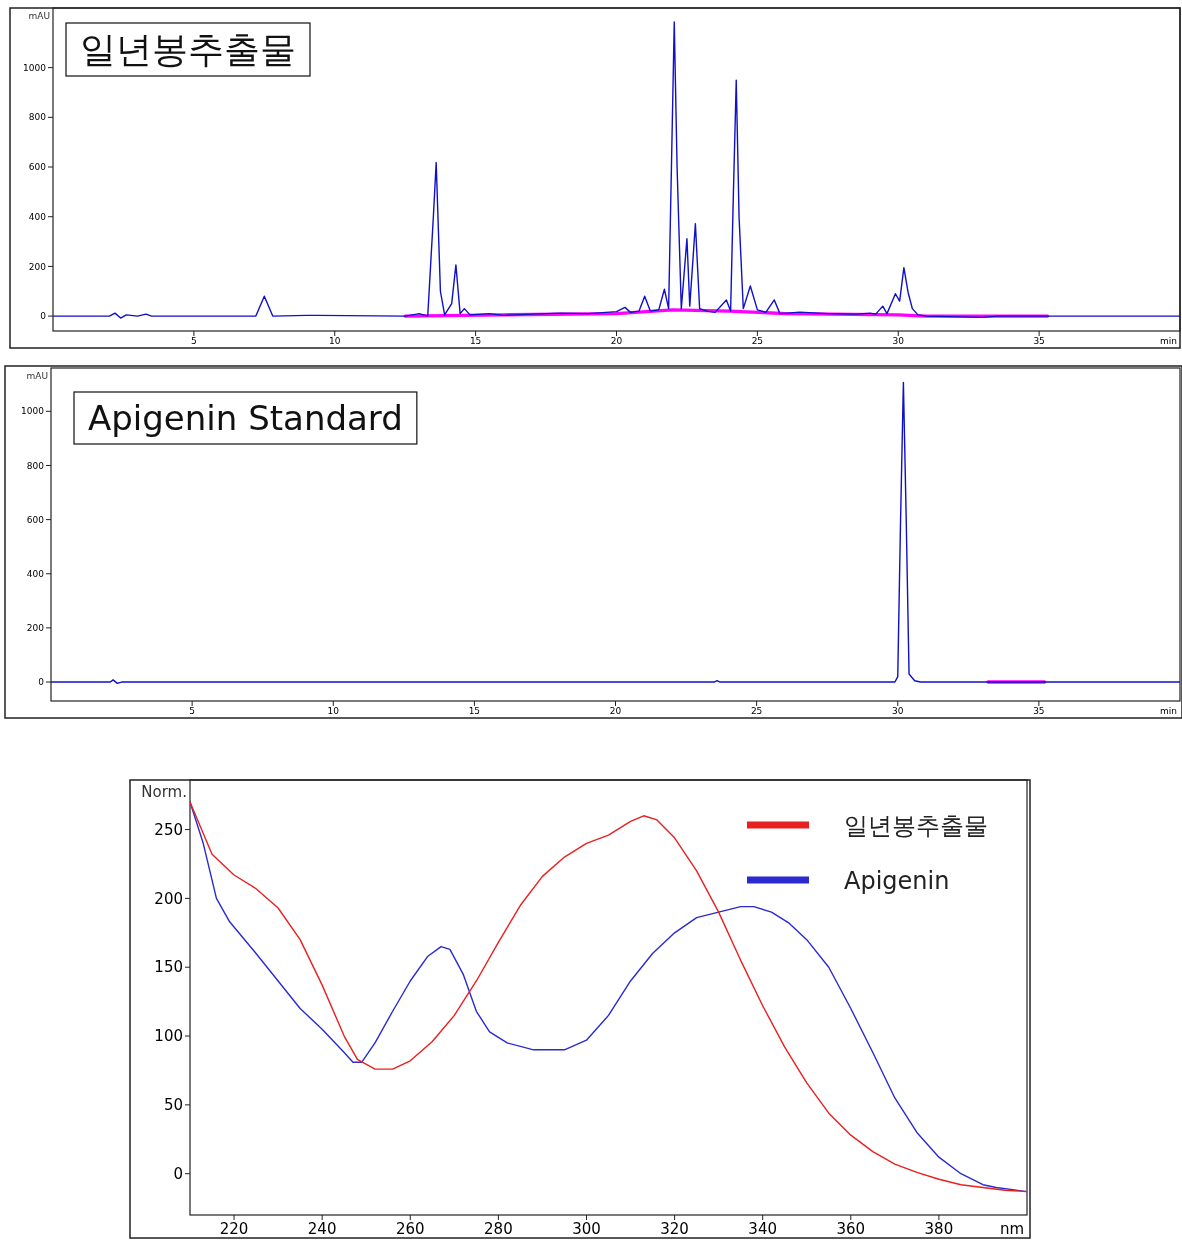  What do you see at coordinates (939, 1229) in the screenshot?
I see `x-tick-label: 380` at bounding box center [939, 1229].